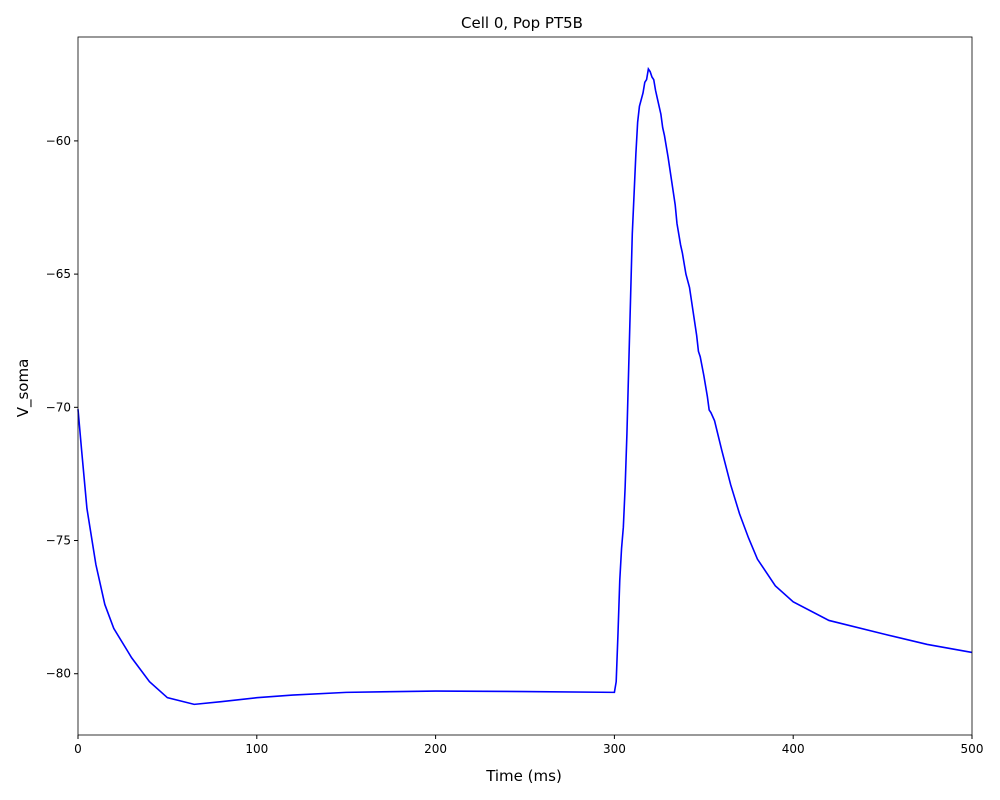  What do you see at coordinates (435, 749) in the screenshot?
I see `x-tick-label: 200` at bounding box center [435, 749].